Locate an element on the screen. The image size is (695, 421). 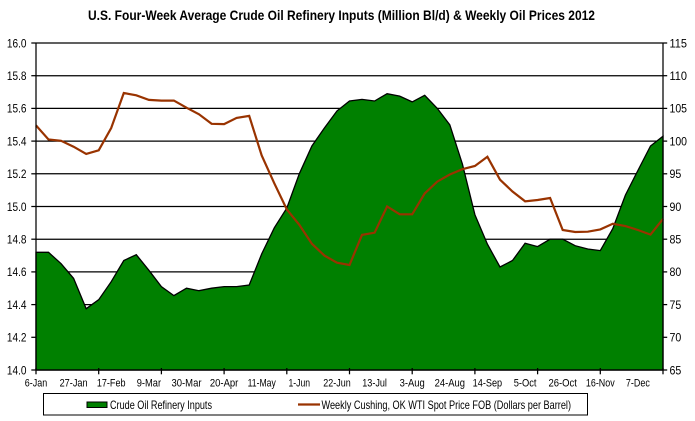
svg-text: 27-Jan is located at coordinates (74, 384).